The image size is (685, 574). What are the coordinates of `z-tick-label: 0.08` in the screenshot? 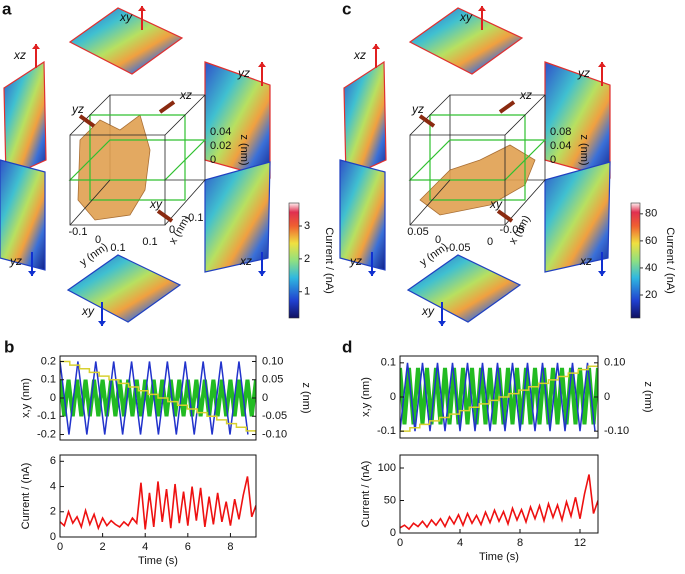 It's located at (560, 132).